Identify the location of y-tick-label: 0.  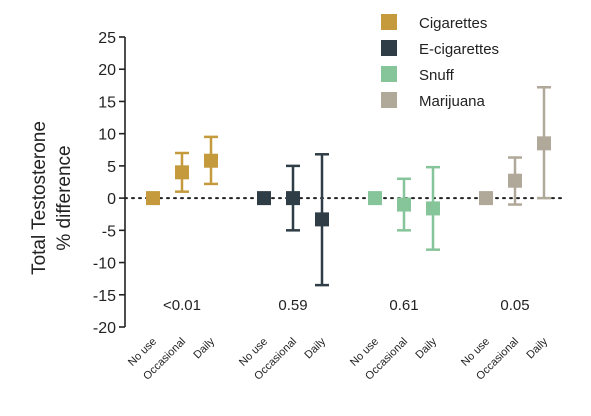
(111, 199).